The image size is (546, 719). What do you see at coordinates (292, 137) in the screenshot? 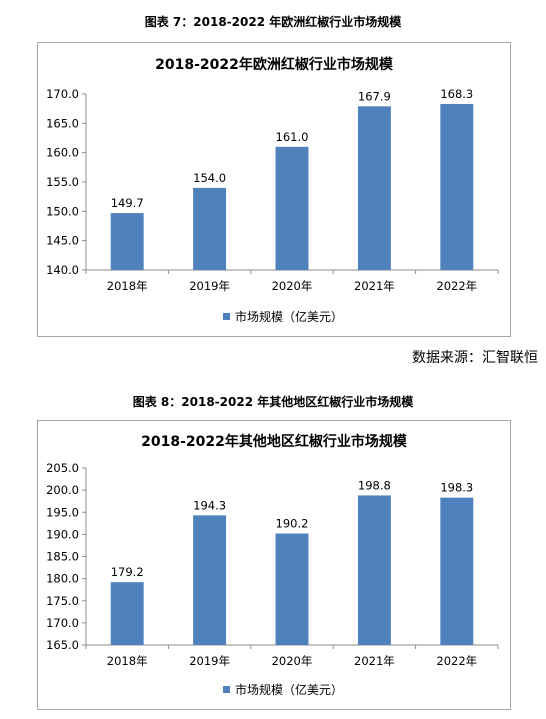
I see `data-label: 161.0` at bounding box center [292, 137].